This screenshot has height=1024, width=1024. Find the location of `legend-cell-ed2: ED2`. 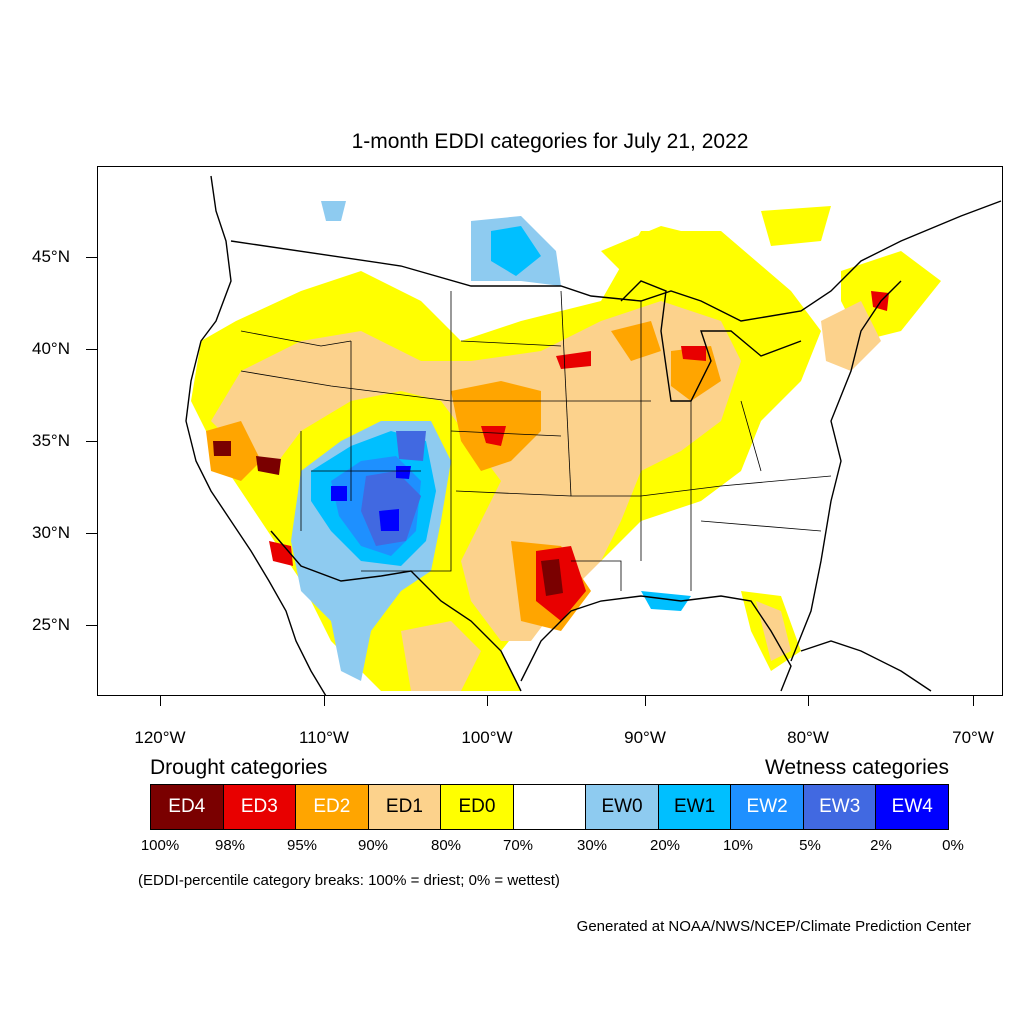

legend-cell-ed2: ED2 is located at coordinates (332, 807).